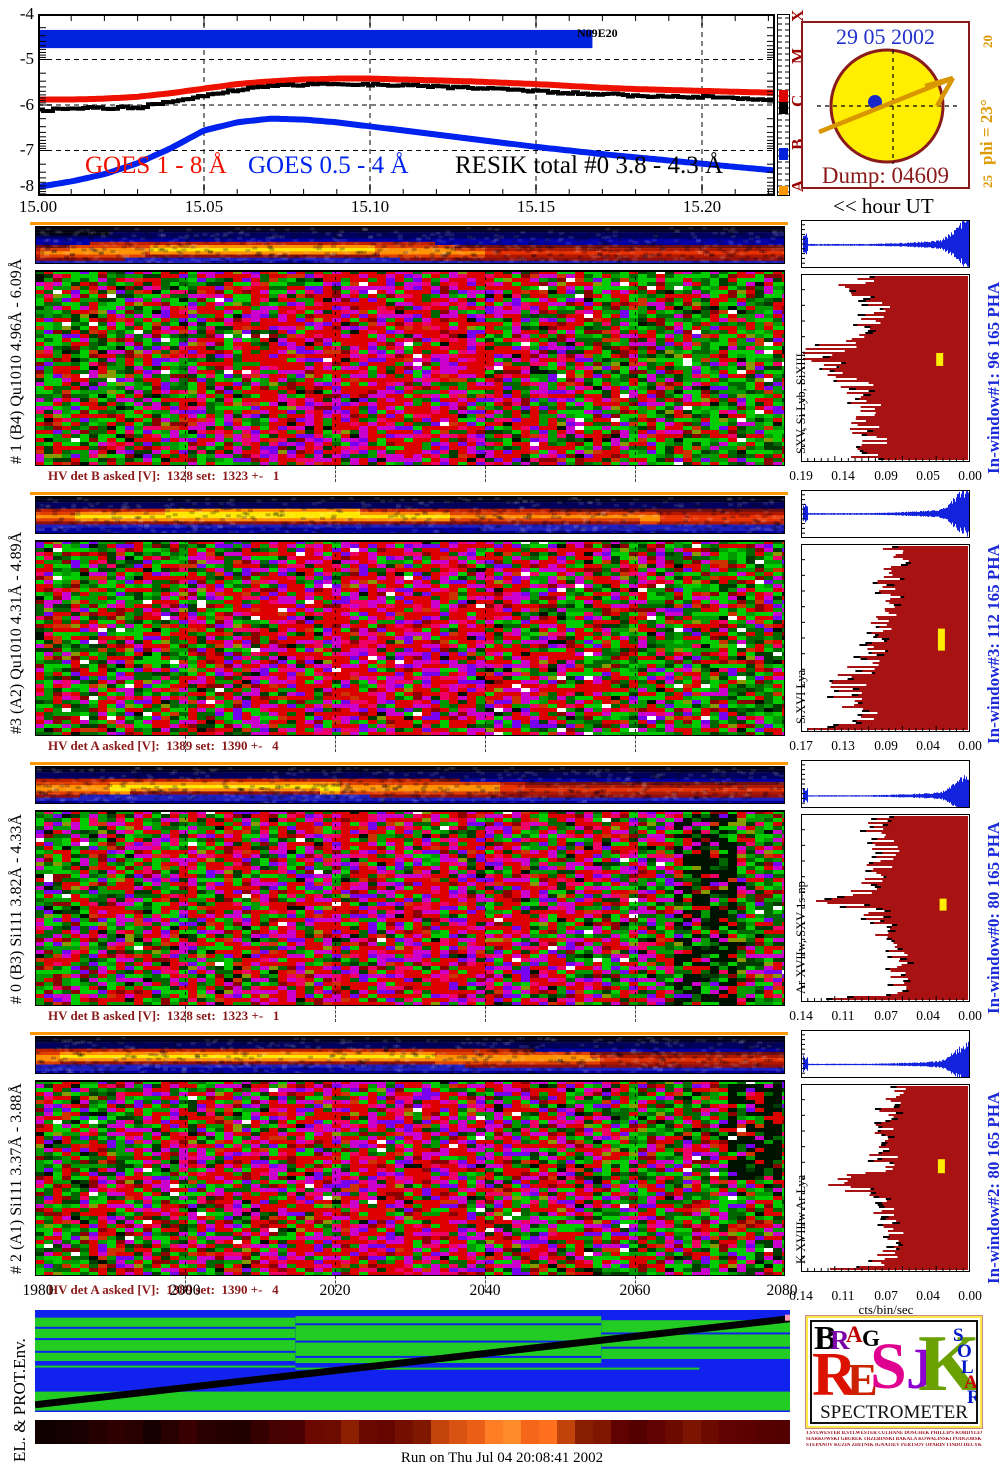 This screenshot has height=1476, width=1004. What do you see at coordinates (825, 1338) in the screenshot?
I see `logo-letter: B` at bounding box center [825, 1338].